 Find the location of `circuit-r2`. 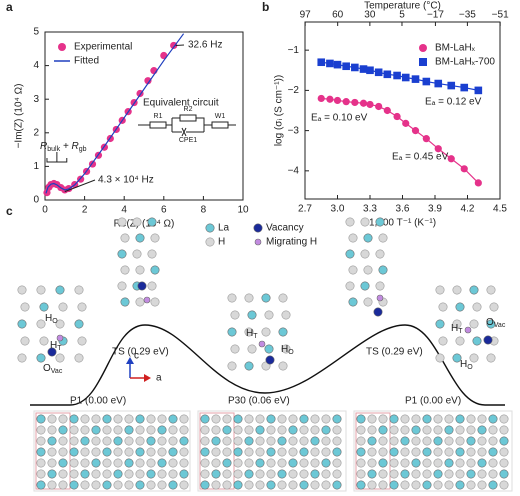

circuit-r2 is located at coordinates (188, 118).